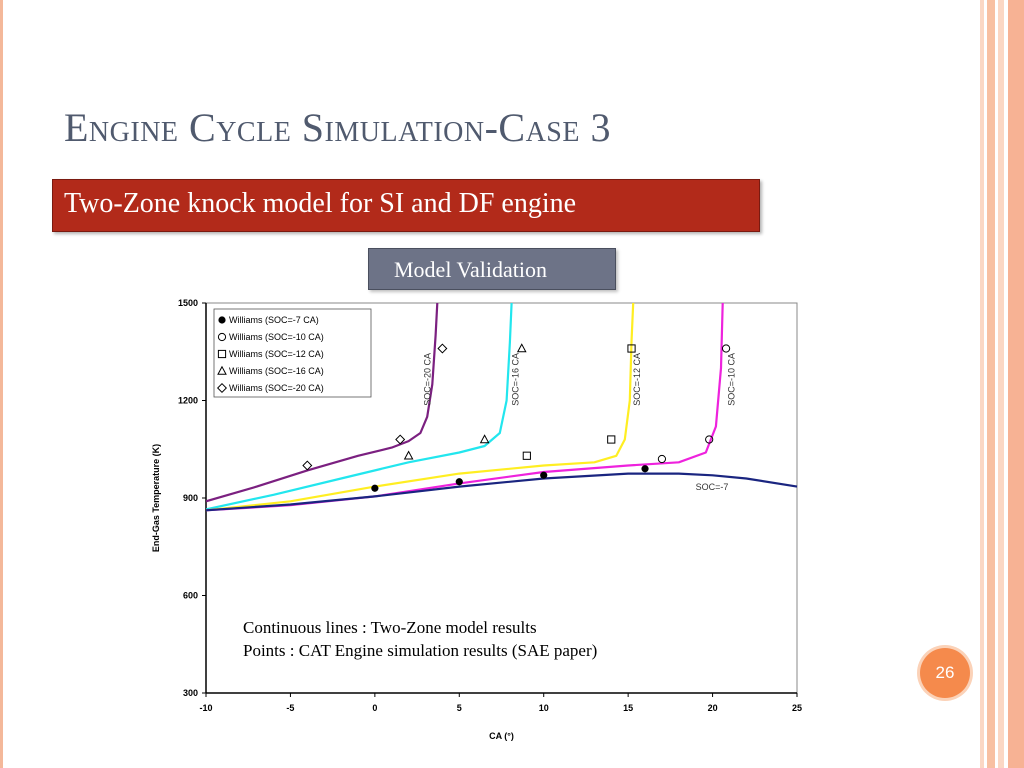 The height and width of the screenshot is (768, 1024). I want to click on x-tick-label: 15, so click(628, 708).